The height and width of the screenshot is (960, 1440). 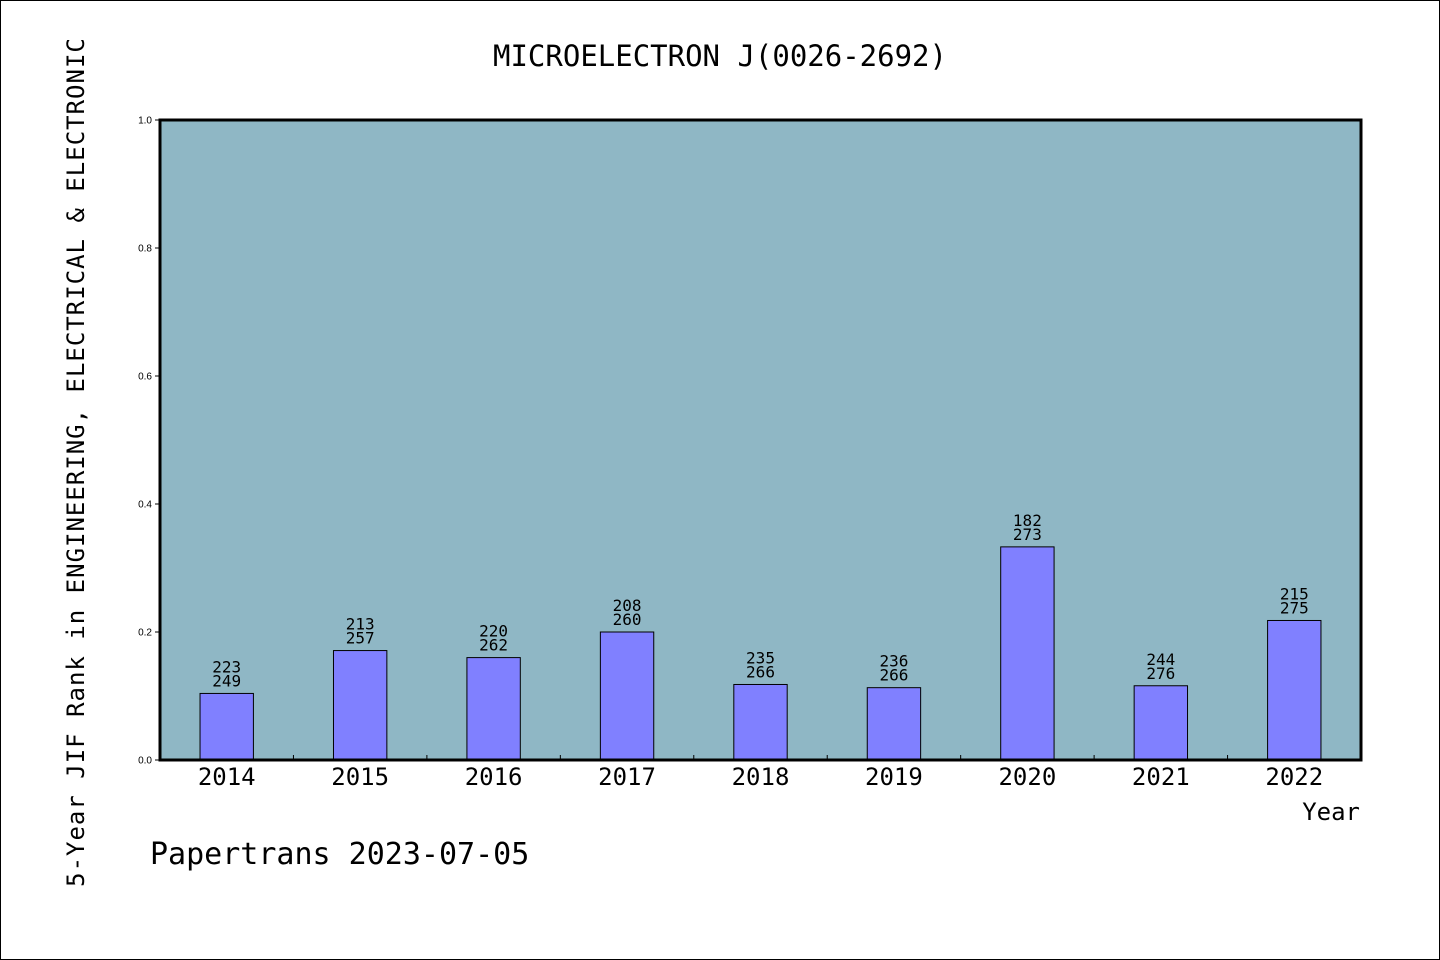 What do you see at coordinates (894, 724) in the screenshot?
I see `bar-2019` at bounding box center [894, 724].